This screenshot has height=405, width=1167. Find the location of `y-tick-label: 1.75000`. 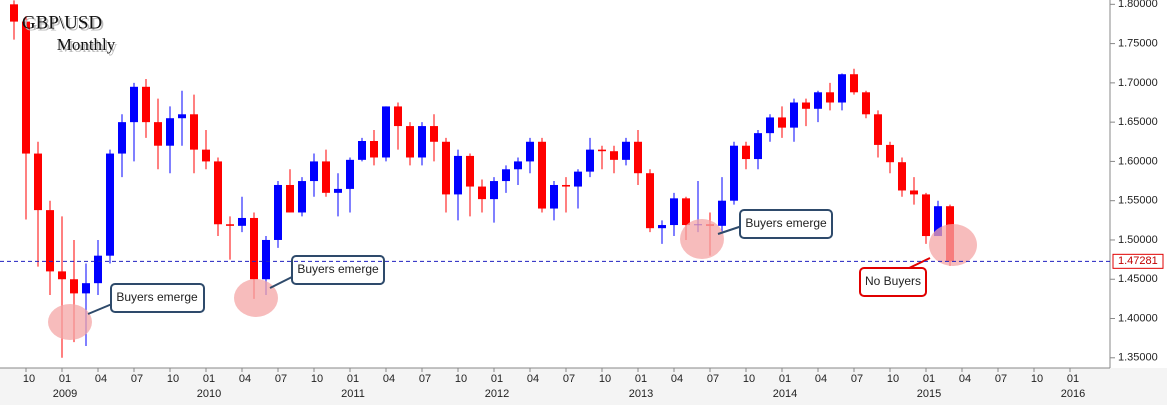

y-tick-label: 1.75000 is located at coordinates (1138, 44).